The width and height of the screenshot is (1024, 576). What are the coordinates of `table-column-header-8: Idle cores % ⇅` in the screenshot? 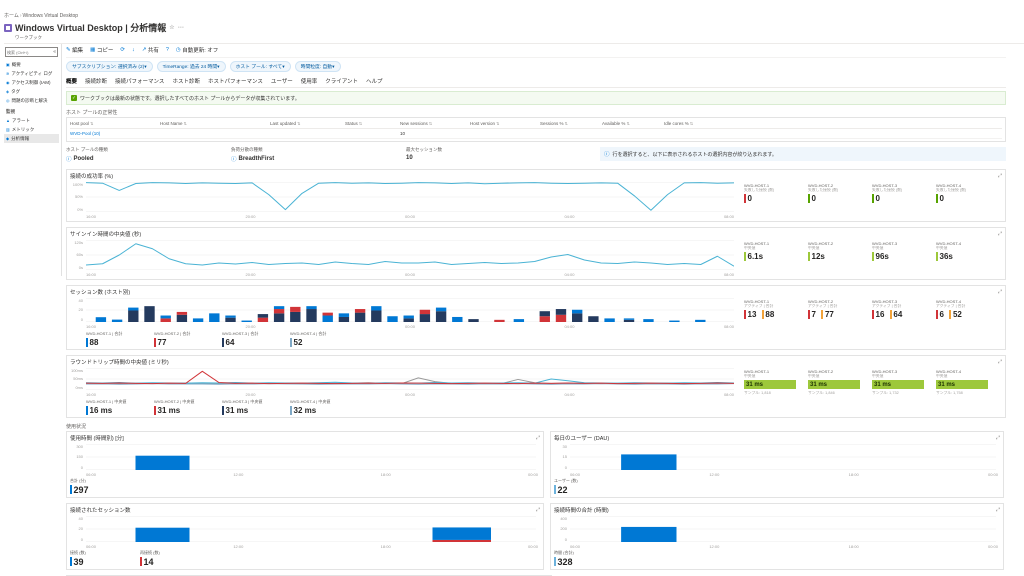 It's located at (694, 123).